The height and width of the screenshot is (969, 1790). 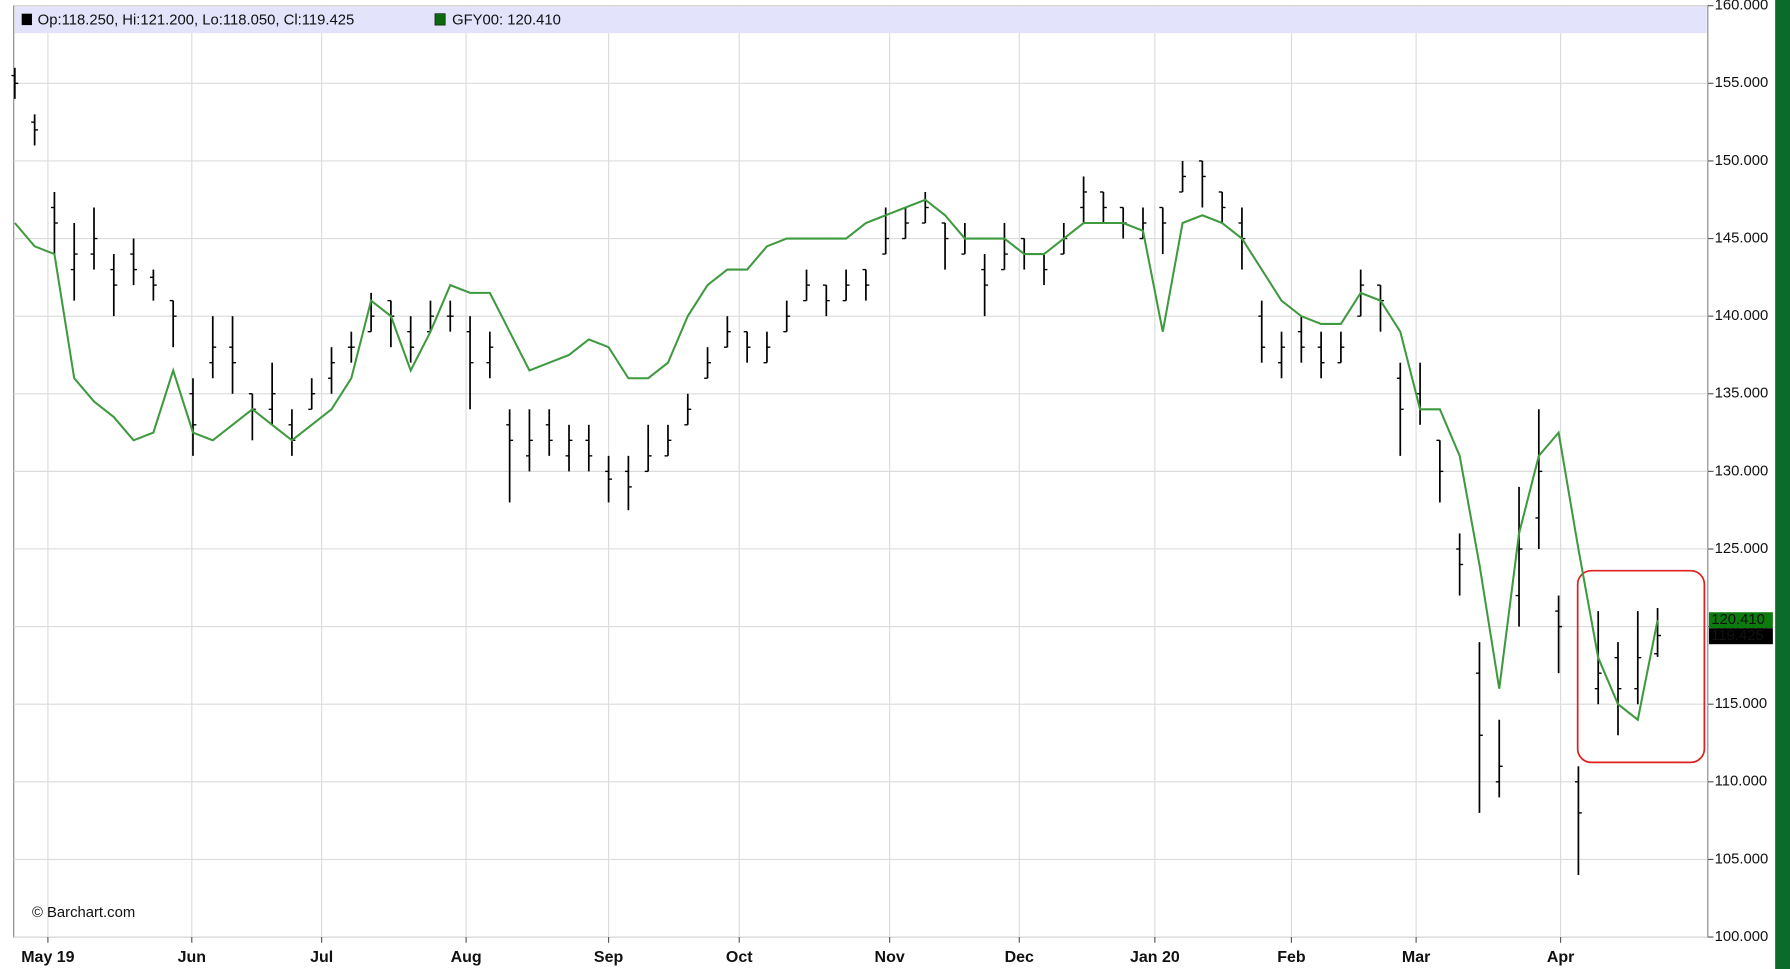 I want to click on y-tick-label: 130.000, so click(x=1742, y=471).